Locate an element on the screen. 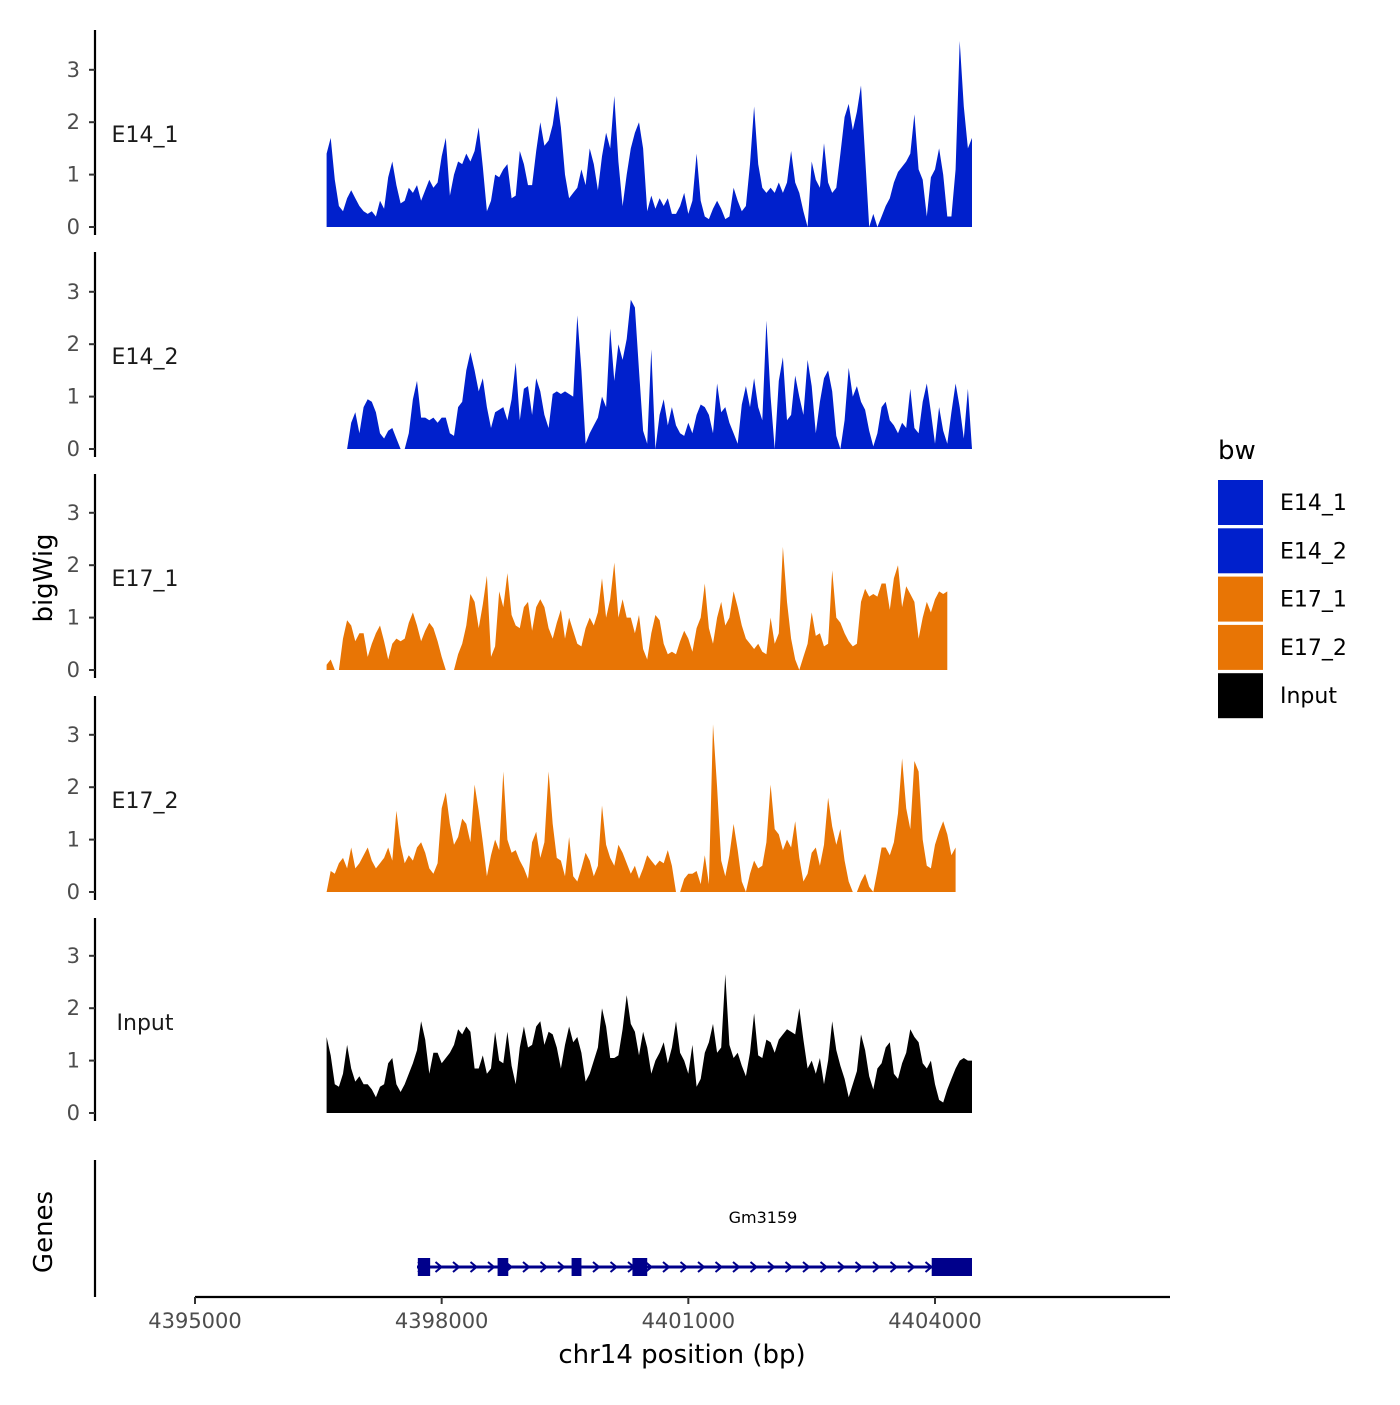  track-e17-1: 0 1 2 3 E17_1 is located at coordinates (507, 578).